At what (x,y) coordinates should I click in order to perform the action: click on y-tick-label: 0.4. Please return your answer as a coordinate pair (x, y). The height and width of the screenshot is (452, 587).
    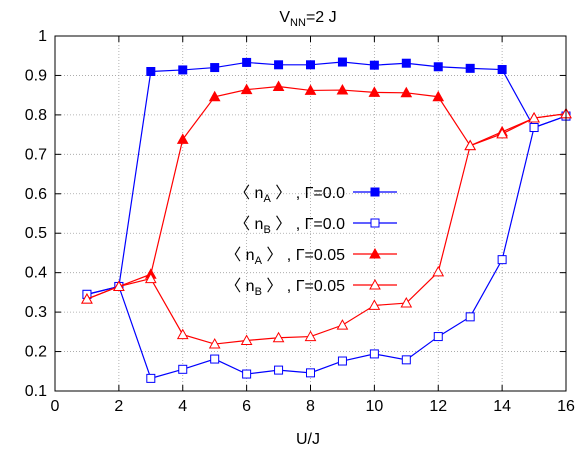
    Looking at the image, I should click on (36, 273).